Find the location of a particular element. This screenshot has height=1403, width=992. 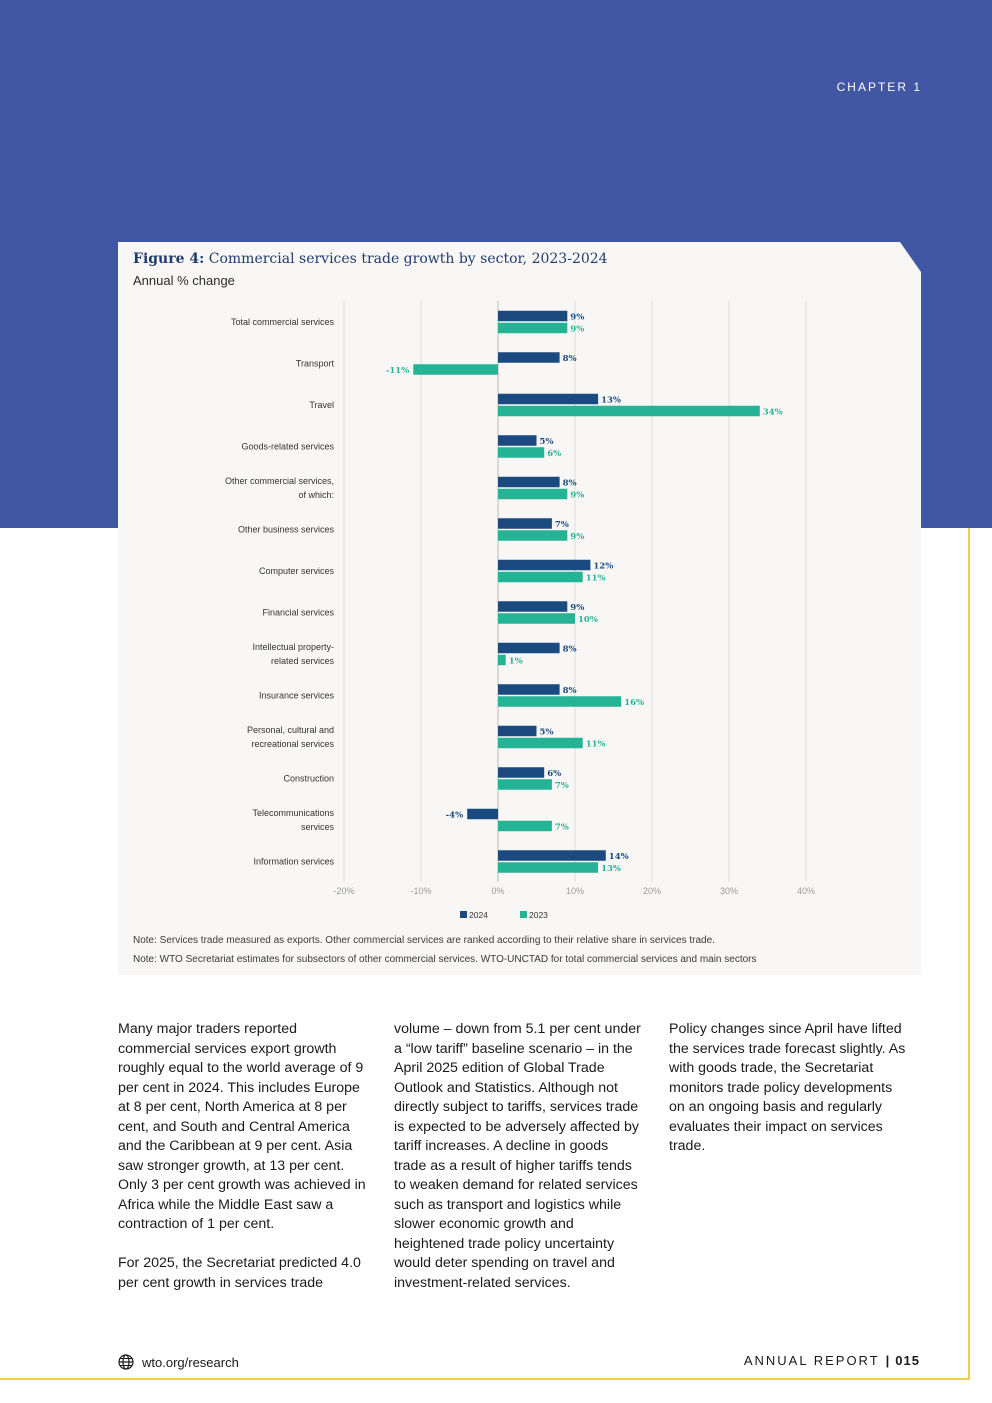

x-tick-label: 30% is located at coordinates (729, 891).